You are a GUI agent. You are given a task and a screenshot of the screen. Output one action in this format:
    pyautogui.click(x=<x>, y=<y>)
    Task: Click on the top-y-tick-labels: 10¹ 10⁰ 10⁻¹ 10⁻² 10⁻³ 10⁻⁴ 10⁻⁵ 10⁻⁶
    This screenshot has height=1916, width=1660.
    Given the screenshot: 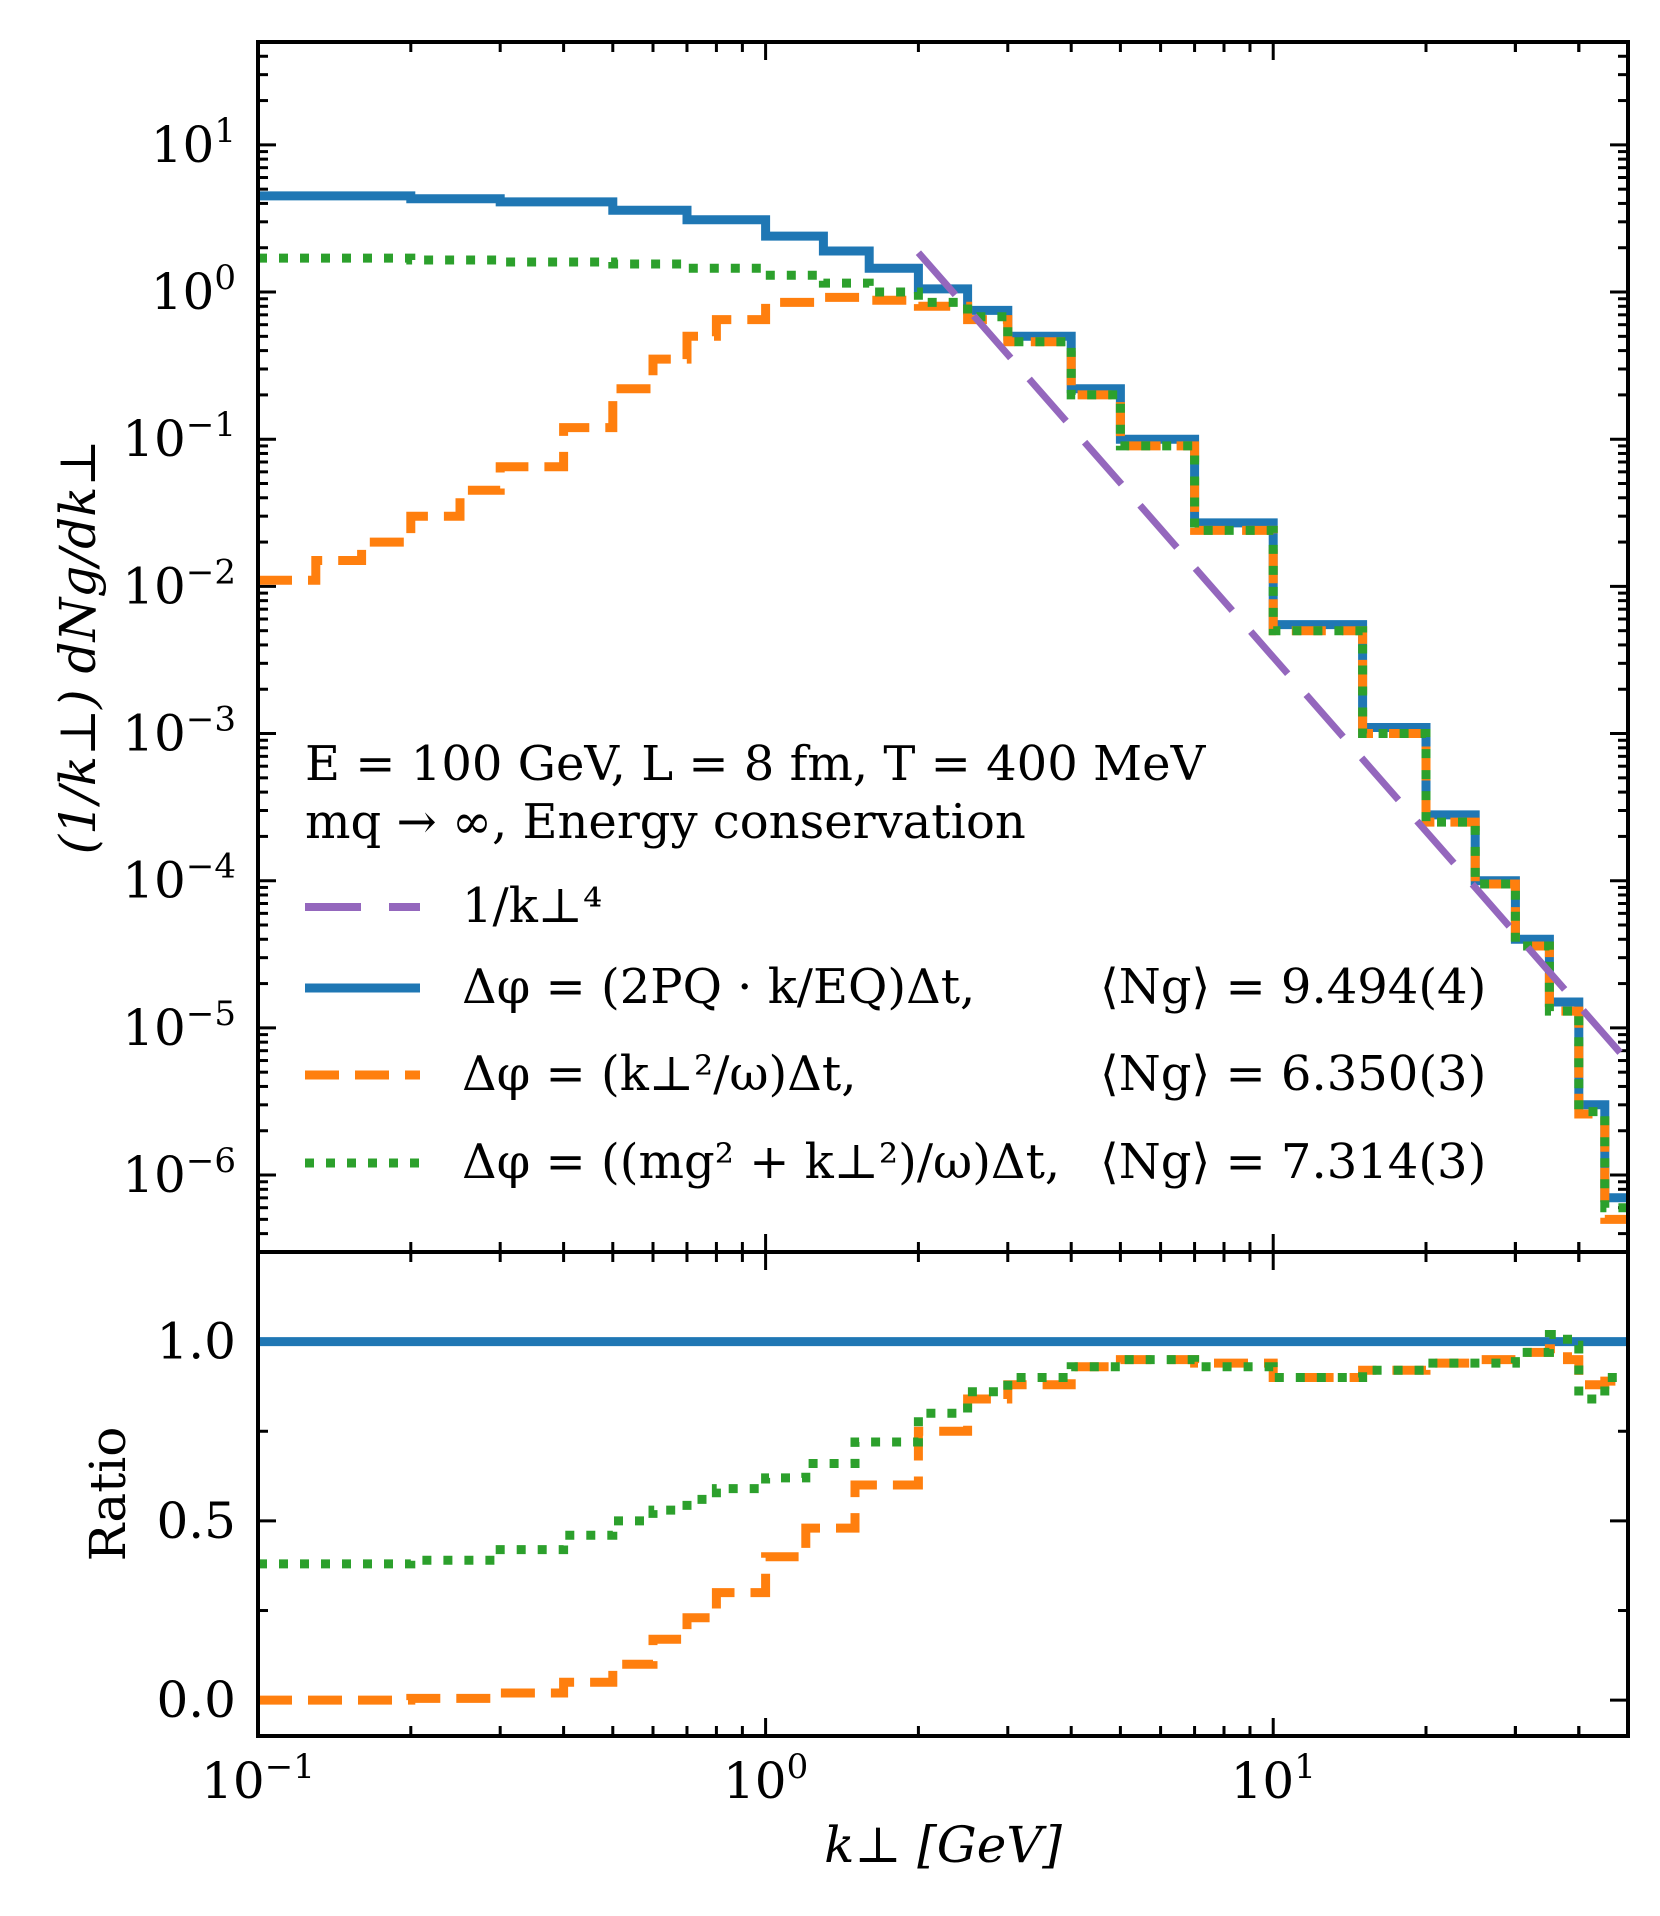 What is the action you would take?
    pyautogui.click(x=179, y=657)
    